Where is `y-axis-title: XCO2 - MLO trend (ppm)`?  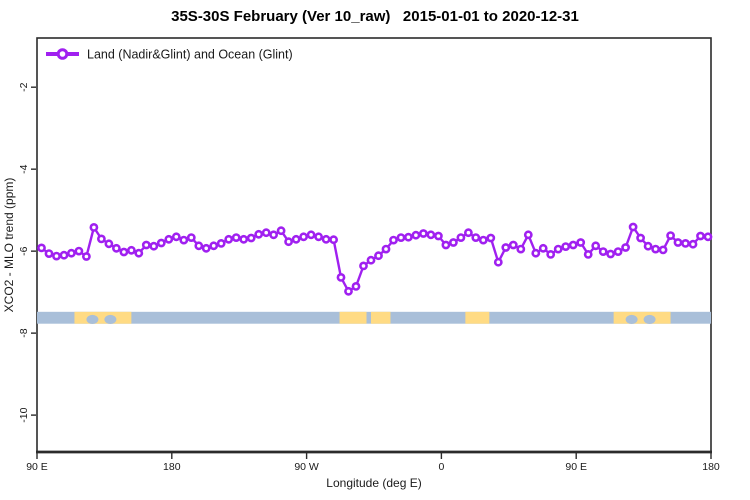 y-axis-title: XCO2 - MLO trend (ppm) is located at coordinates (9, 245).